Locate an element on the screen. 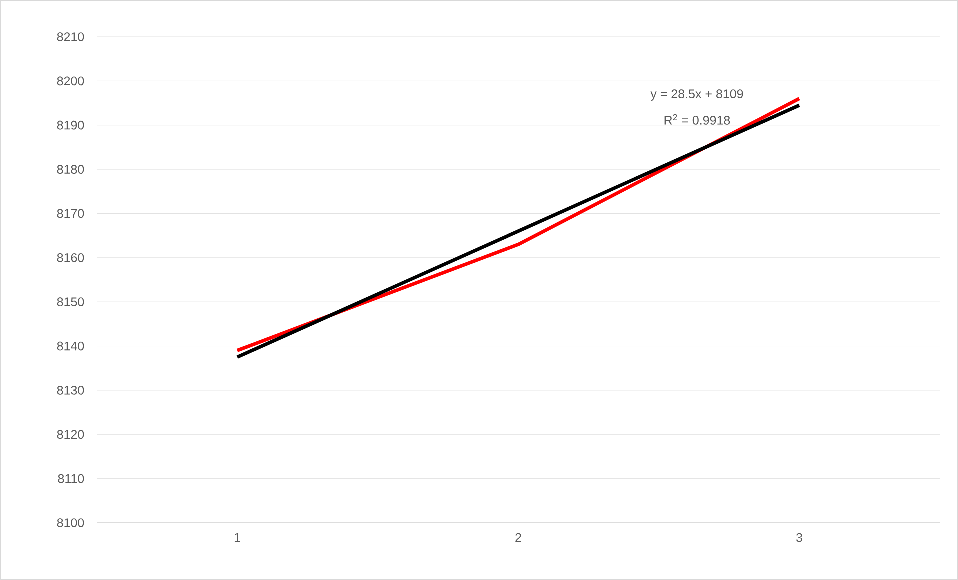 Image resolution: width=958 pixels, height=580 pixels. y-tick-label: 8210 is located at coordinates (70, 37).